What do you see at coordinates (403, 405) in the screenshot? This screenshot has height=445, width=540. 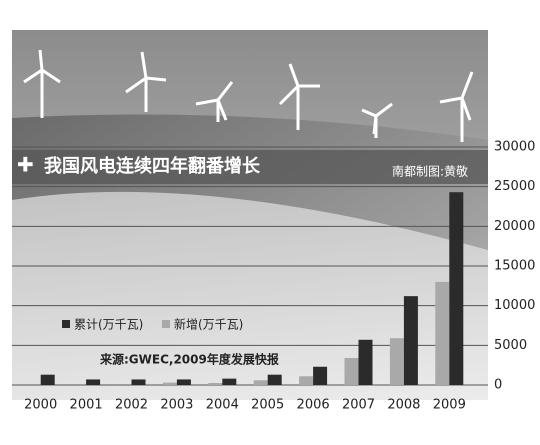 I see `x-tick-label: 2008` at bounding box center [403, 405].